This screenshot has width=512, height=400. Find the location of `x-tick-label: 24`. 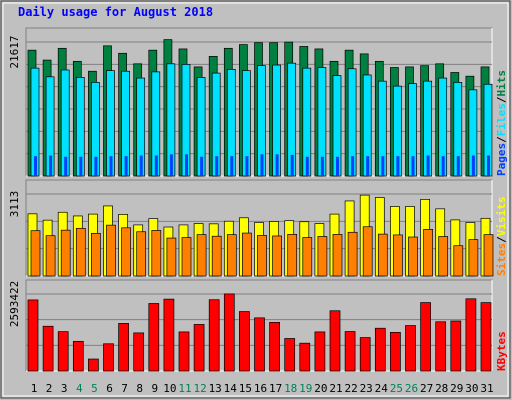

x-tick-label: 24 is located at coordinates (382, 388).